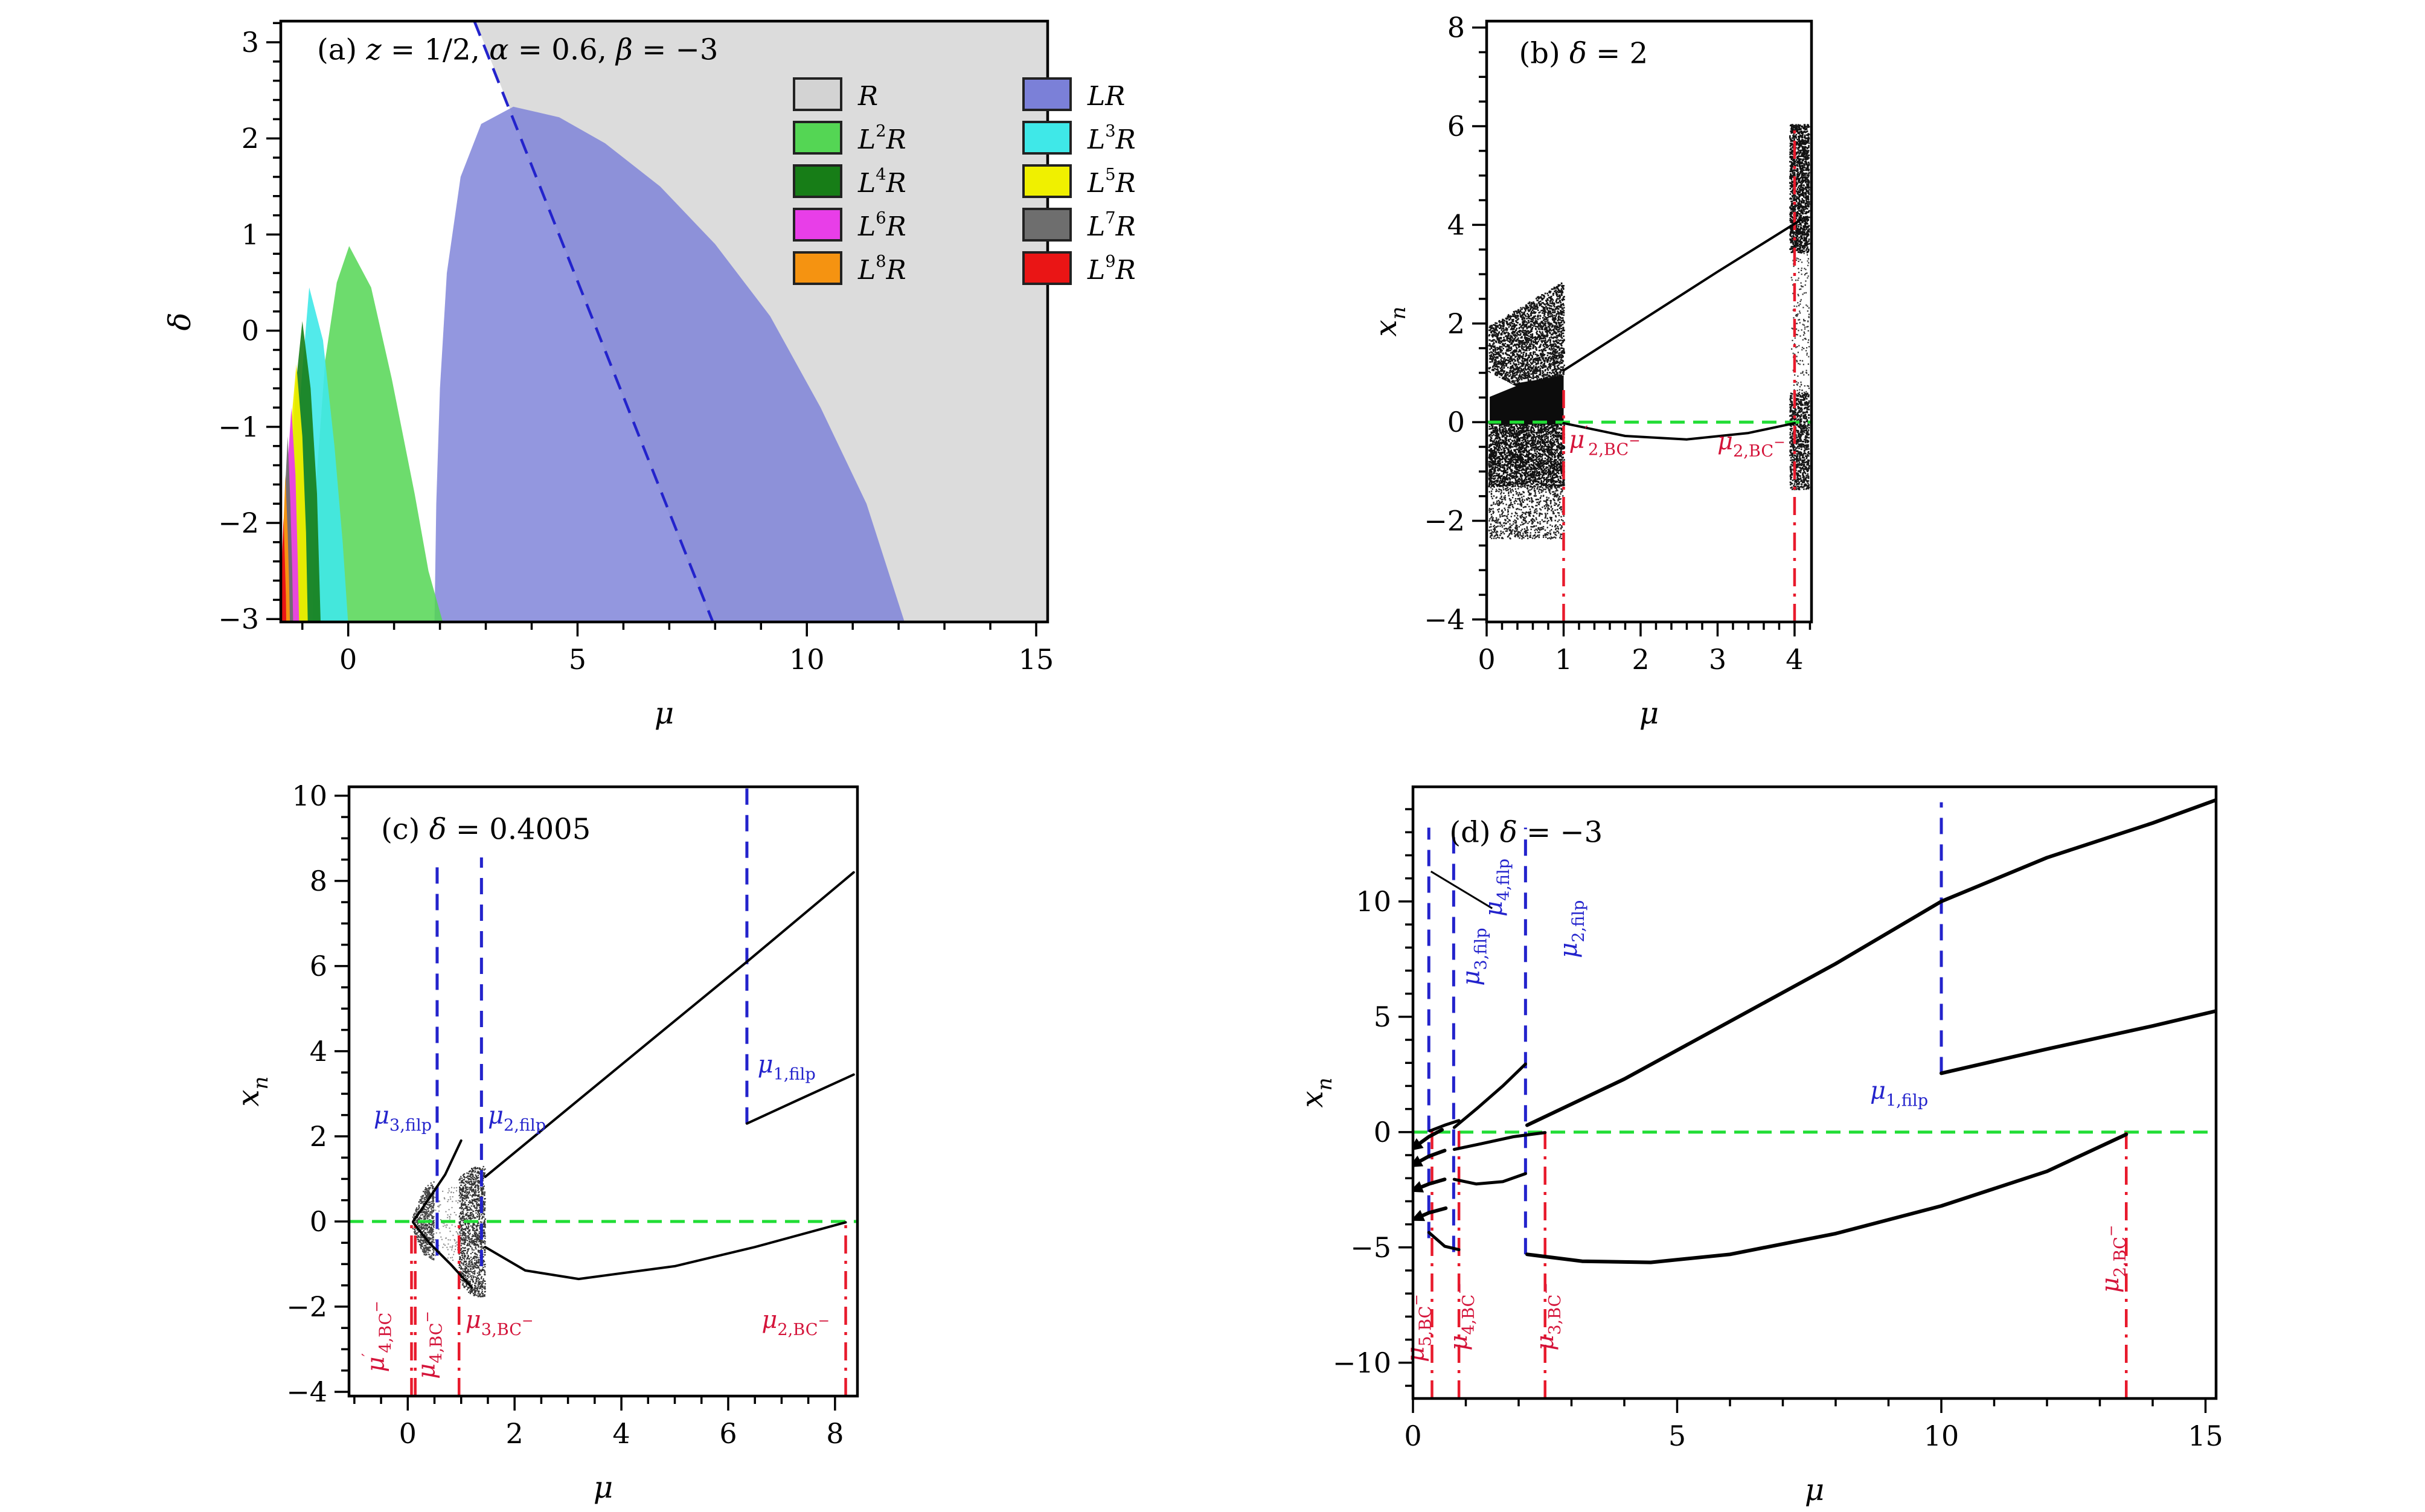  Describe the element at coordinates (1496, 888) in the screenshot. I see `mu-4-filp-label: μ4,filp` at that location.